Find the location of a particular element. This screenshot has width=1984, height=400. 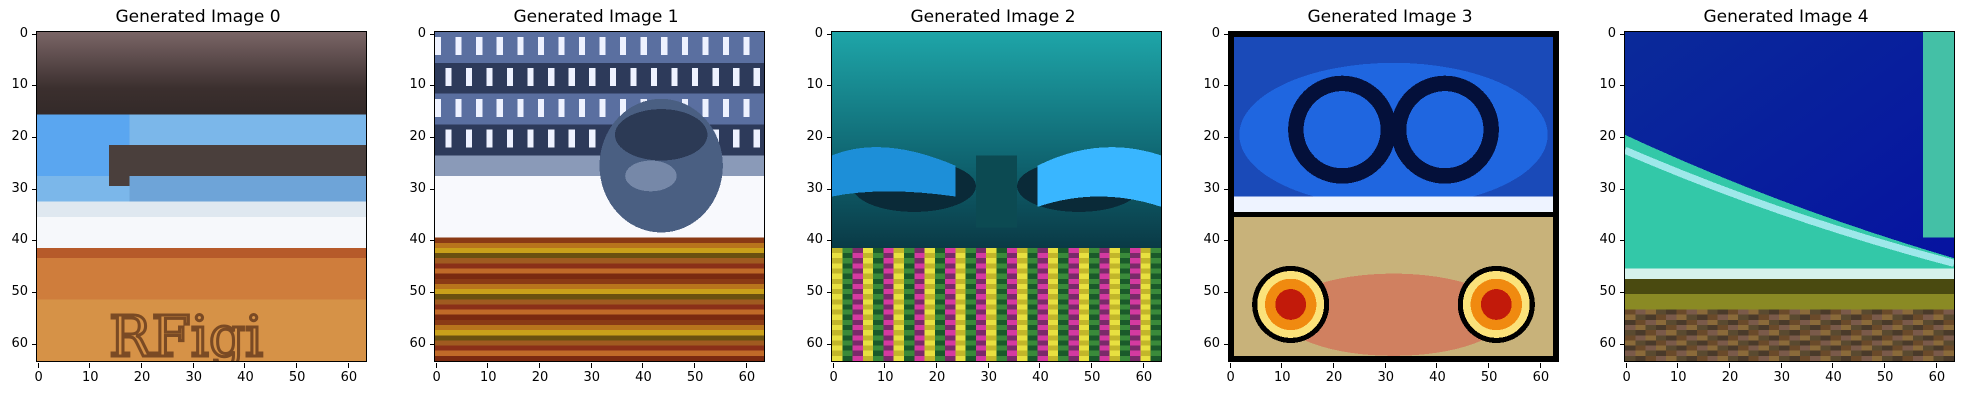

horizon-band is located at coordinates (201, 232).